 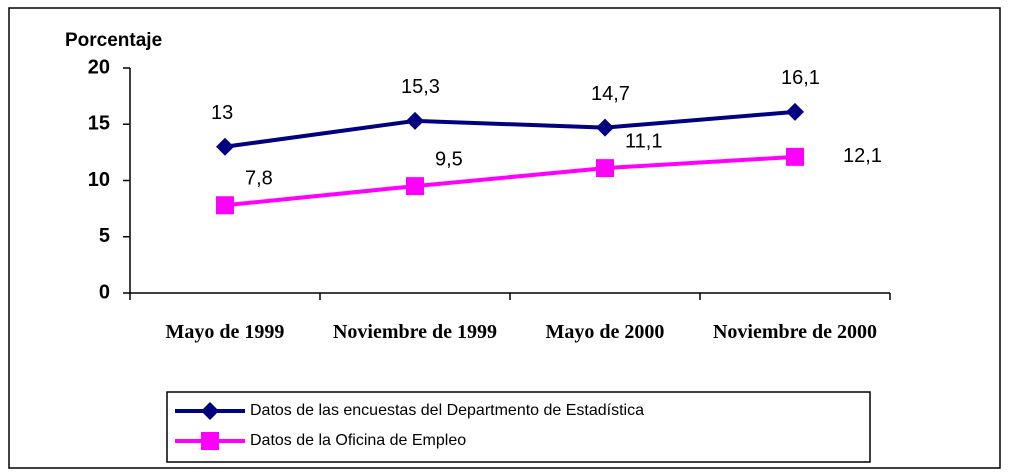 What do you see at coordinates (518, 427) in the screenshot?
I see `legend` at bounding box center [518, 427].